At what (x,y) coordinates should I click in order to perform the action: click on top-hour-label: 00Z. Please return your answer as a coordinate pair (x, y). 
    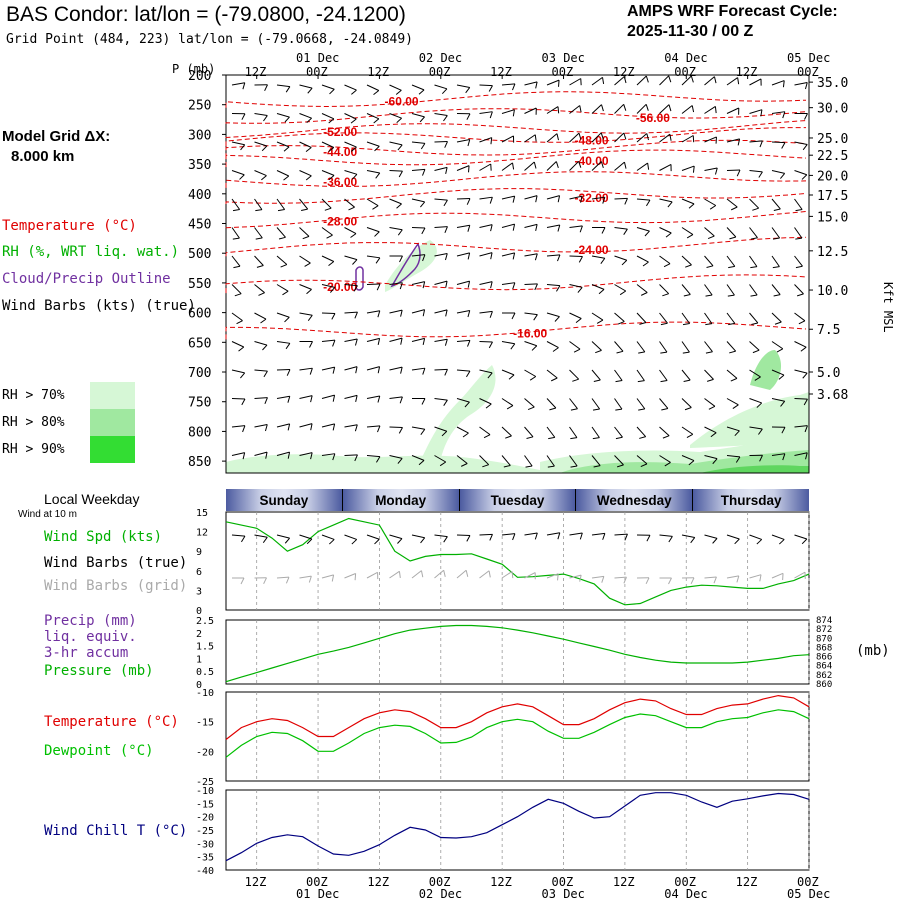
    Looking at the image, I should click on (317, 72).